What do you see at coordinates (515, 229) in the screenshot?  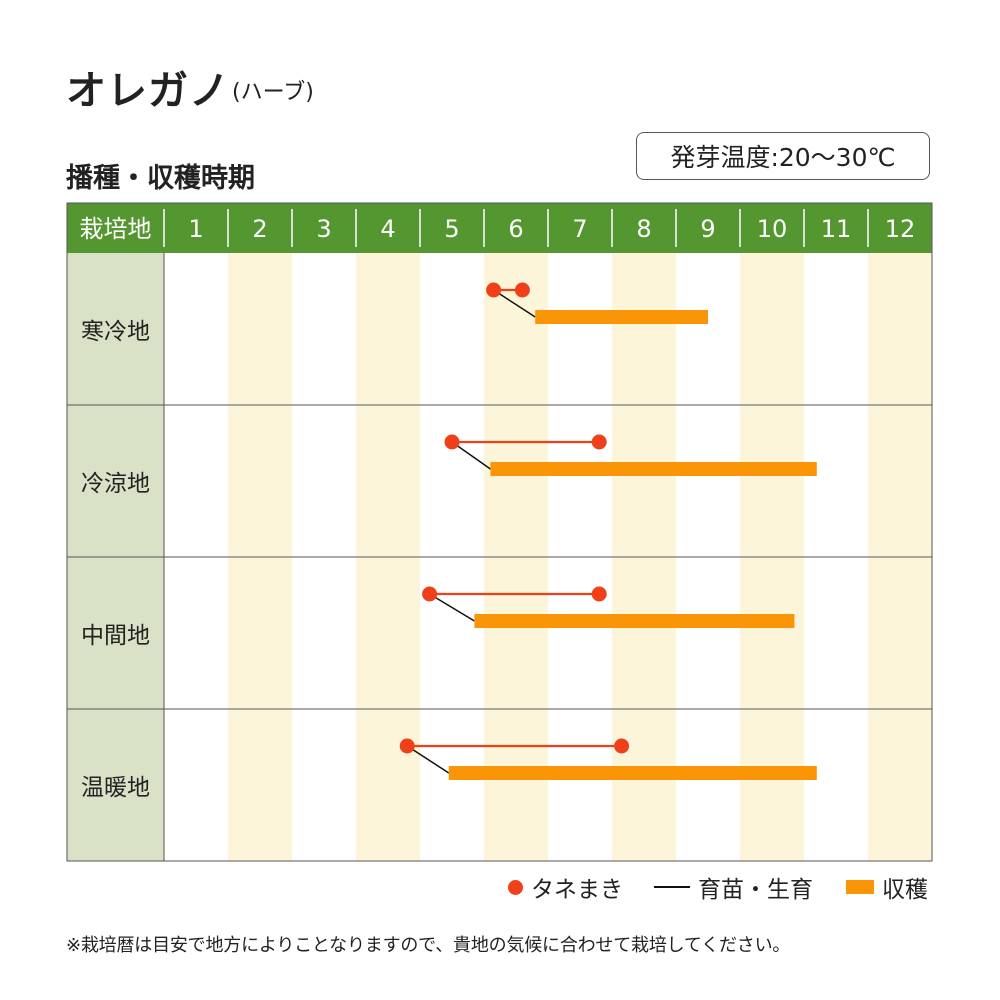 I see `month-label: 6` at bounding box center [515, 229].